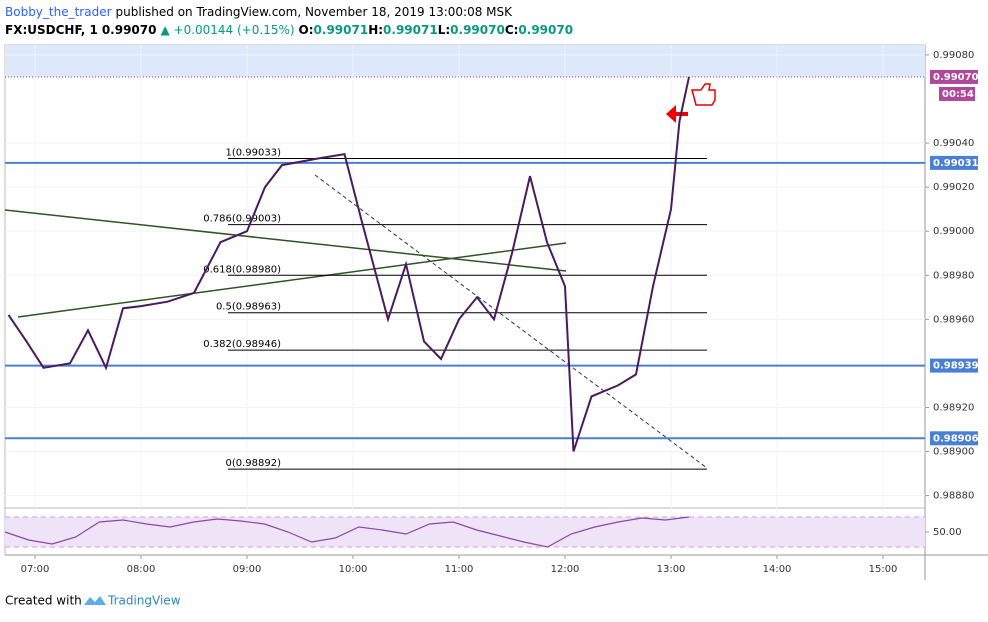  I want to click on thumbs-down-icon, so click(703, 94).